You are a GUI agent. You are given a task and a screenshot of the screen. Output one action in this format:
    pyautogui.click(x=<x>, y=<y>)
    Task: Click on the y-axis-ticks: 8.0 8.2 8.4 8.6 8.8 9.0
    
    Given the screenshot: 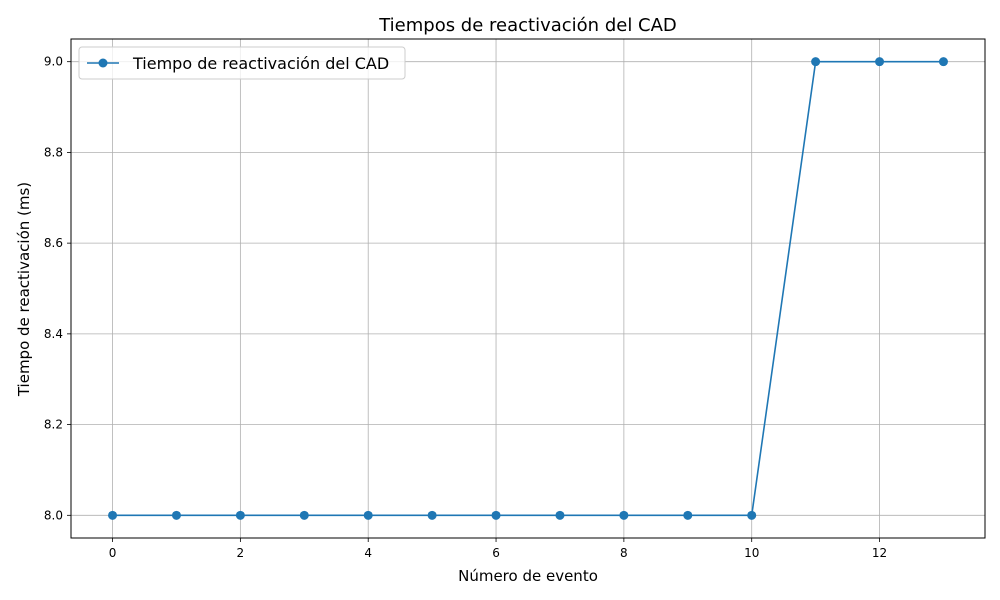 What is the action you would take?
    pyautogui.click(x=57, y=288)
    